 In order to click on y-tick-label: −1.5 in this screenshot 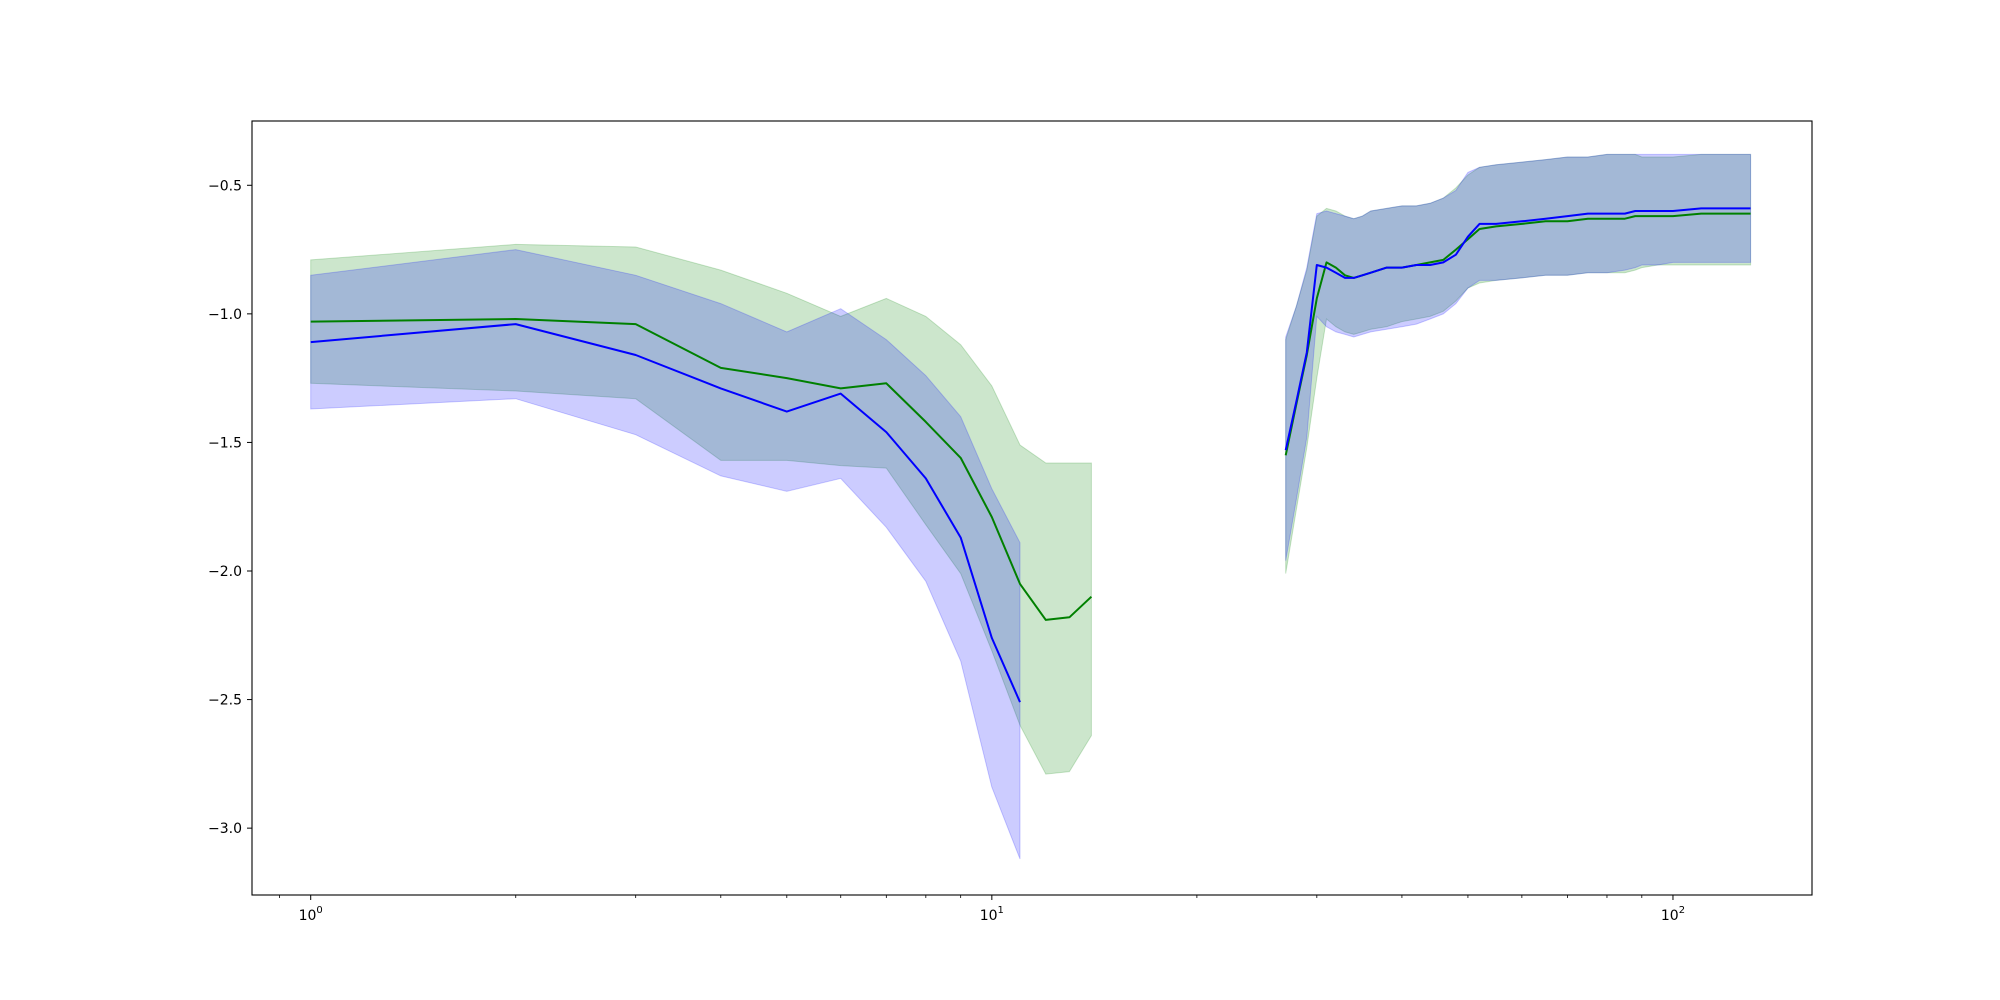, I will do `click(225, 443)`.